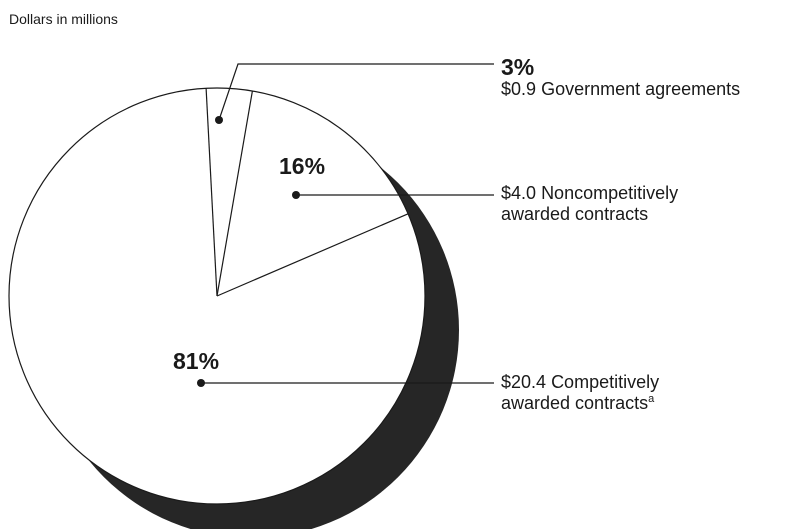  I want to click on slice-percent-noncompetitive: 16%, so click(302, 166).